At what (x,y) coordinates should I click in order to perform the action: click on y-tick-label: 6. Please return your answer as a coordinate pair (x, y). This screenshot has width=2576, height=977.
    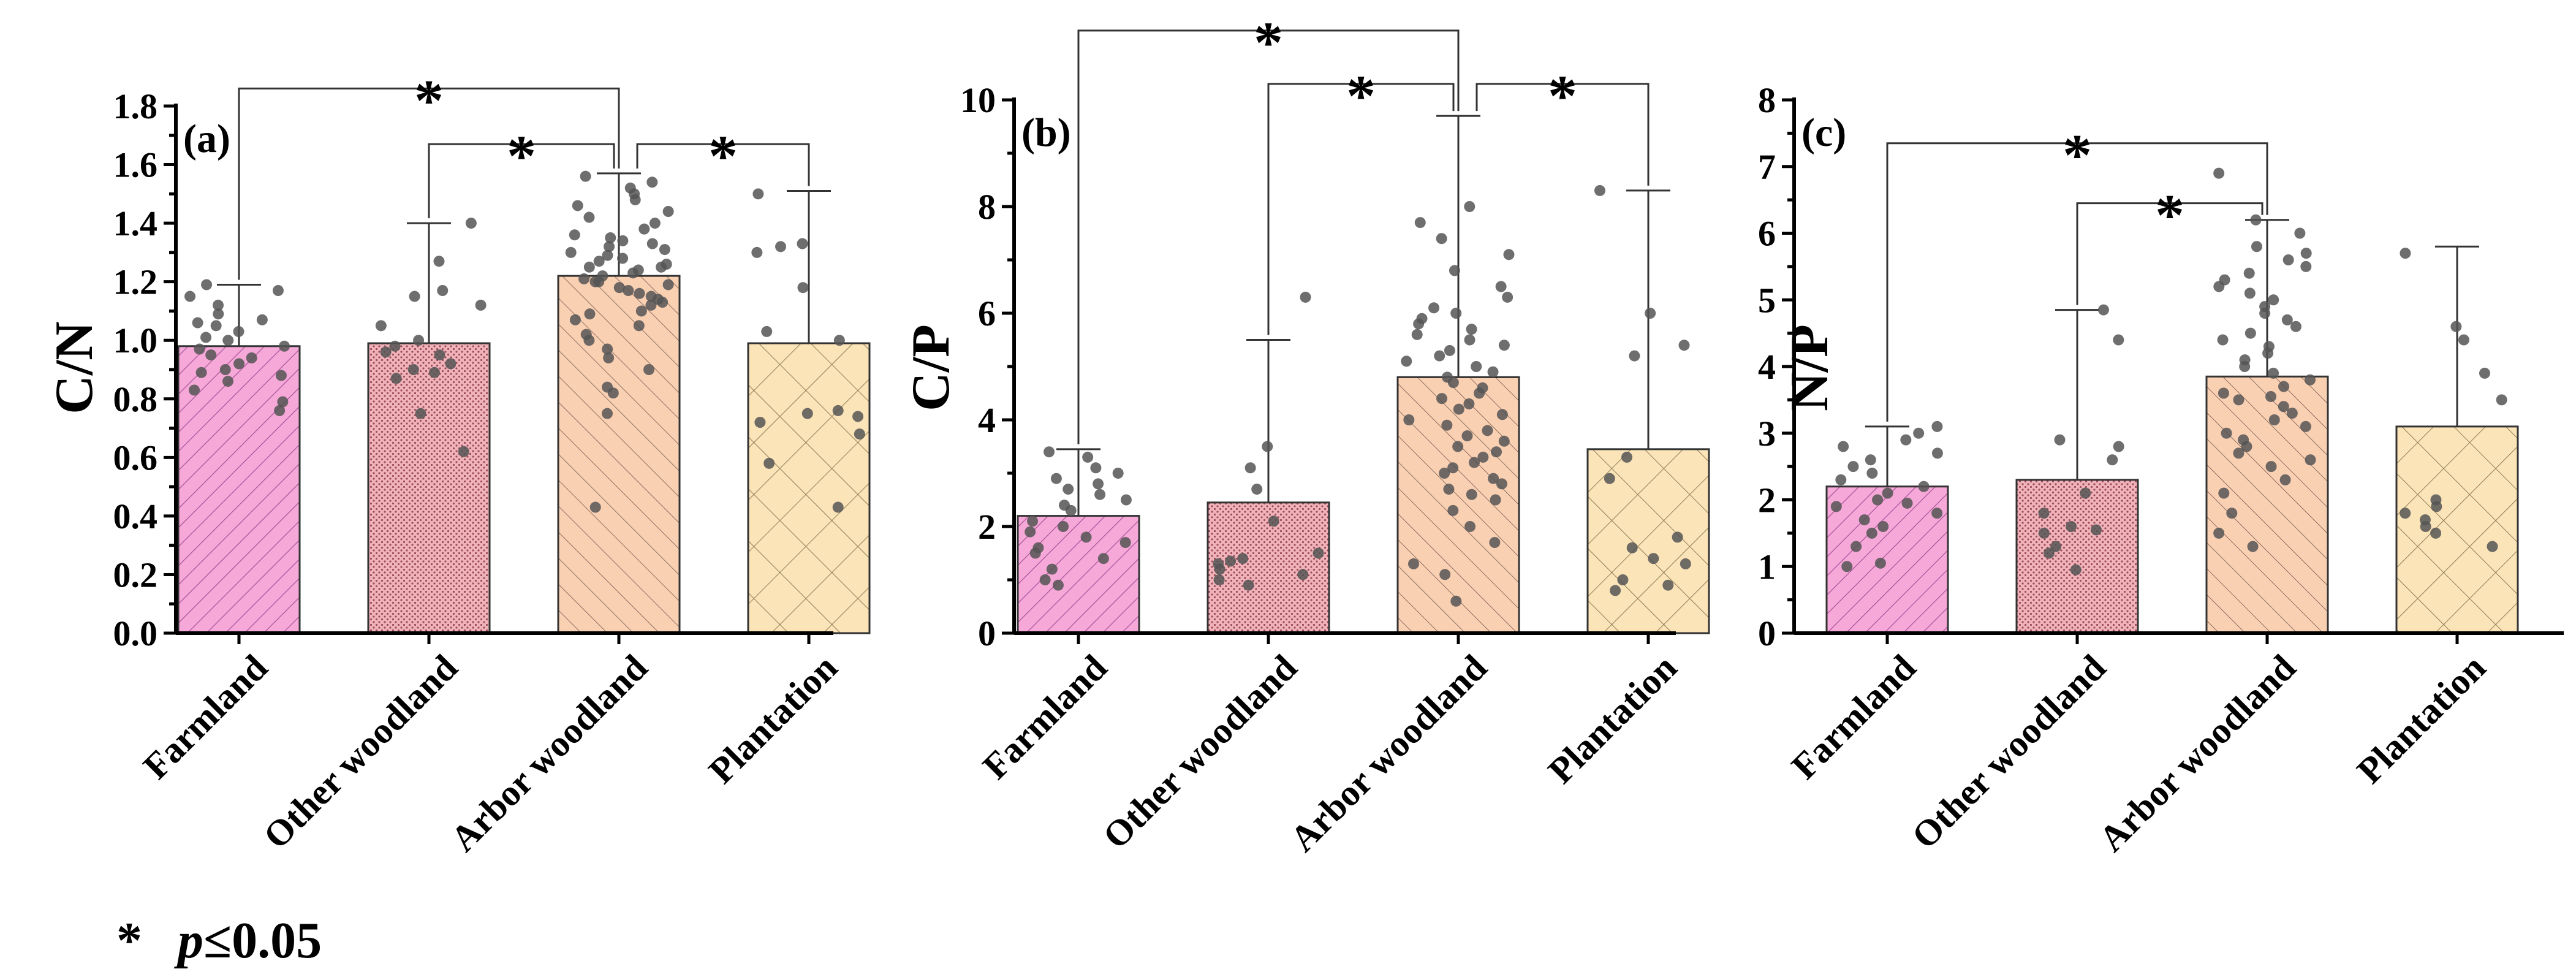
    Looking at the image, I should click on (987, 314).